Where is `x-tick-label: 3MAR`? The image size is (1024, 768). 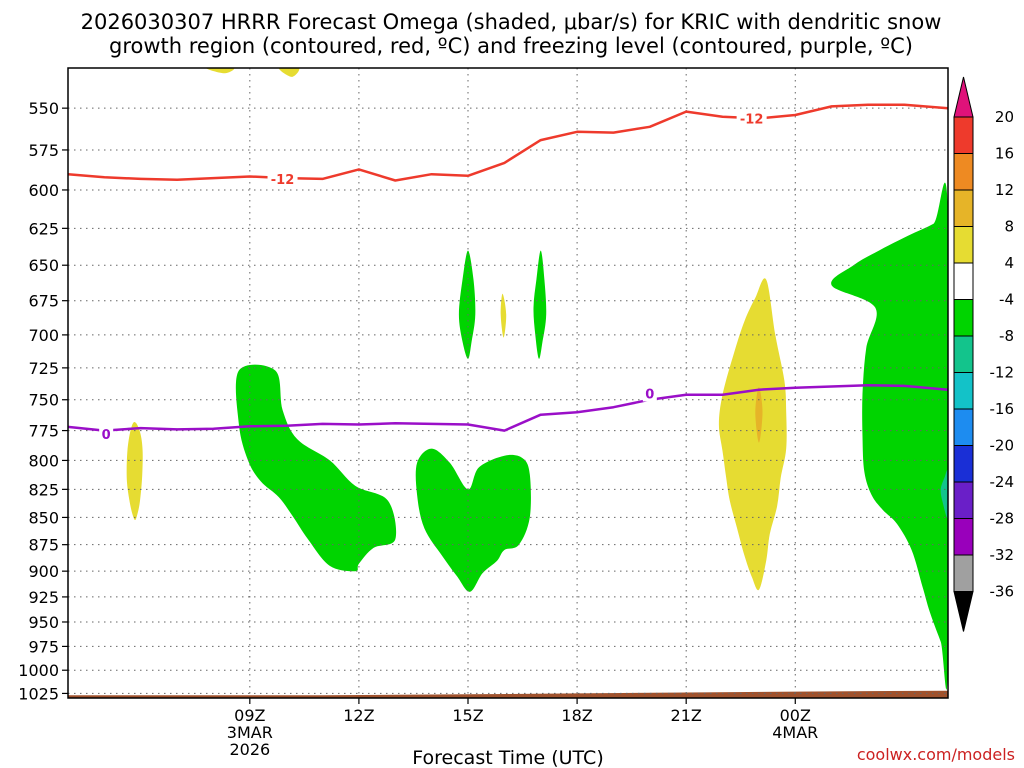
x-tick-label: 3MAR is located at coordinates (250, 732).